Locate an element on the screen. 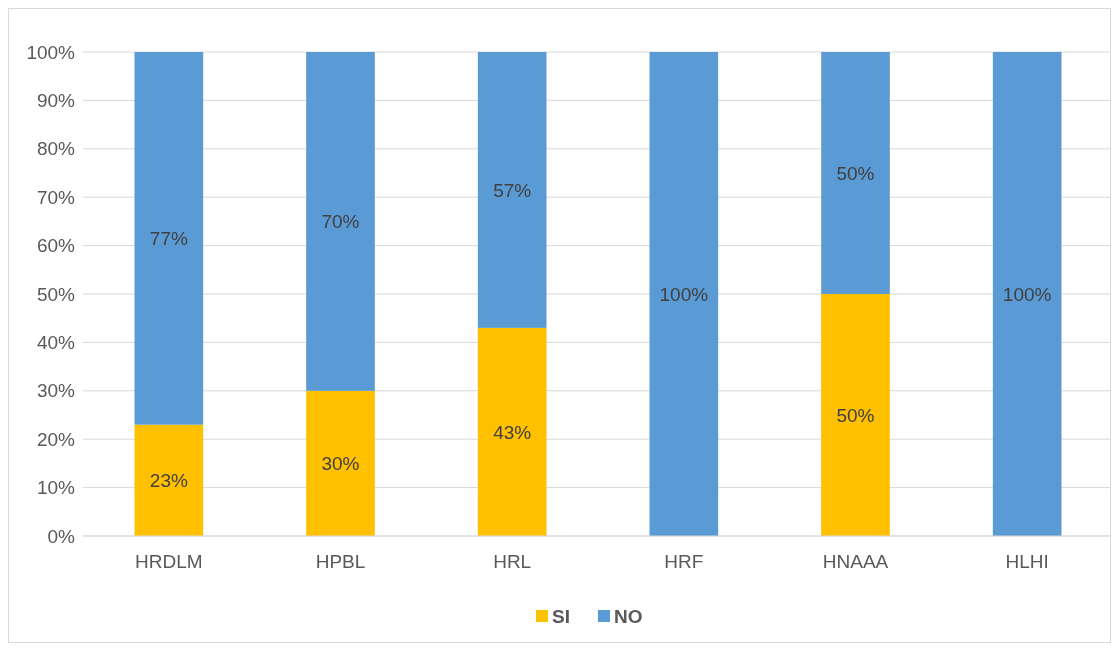 This screenshot has height=651, width=1119. data-label: 23% is located at coordinates (168, 480).